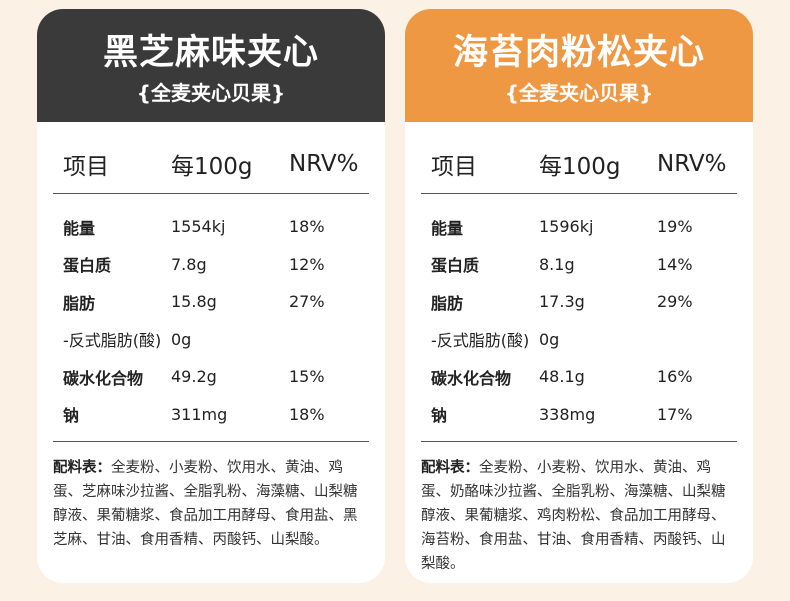 The width and height of the screenshot is (790, 601). What do you see at coordinates (194, 377) in the screenshot?
I see `nutrient-value: 49.2g` at bounding box center [194, 377].